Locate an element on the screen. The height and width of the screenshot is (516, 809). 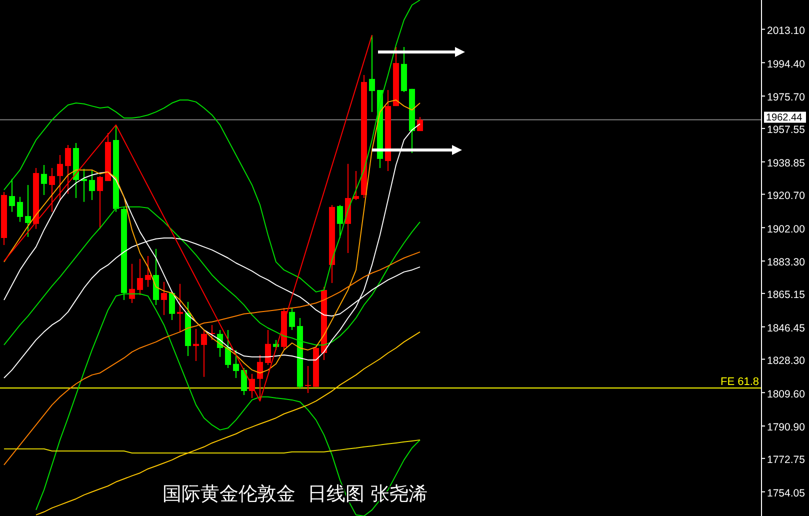
y-tick-label: 1938.85 is located at coordinates (786, 164).